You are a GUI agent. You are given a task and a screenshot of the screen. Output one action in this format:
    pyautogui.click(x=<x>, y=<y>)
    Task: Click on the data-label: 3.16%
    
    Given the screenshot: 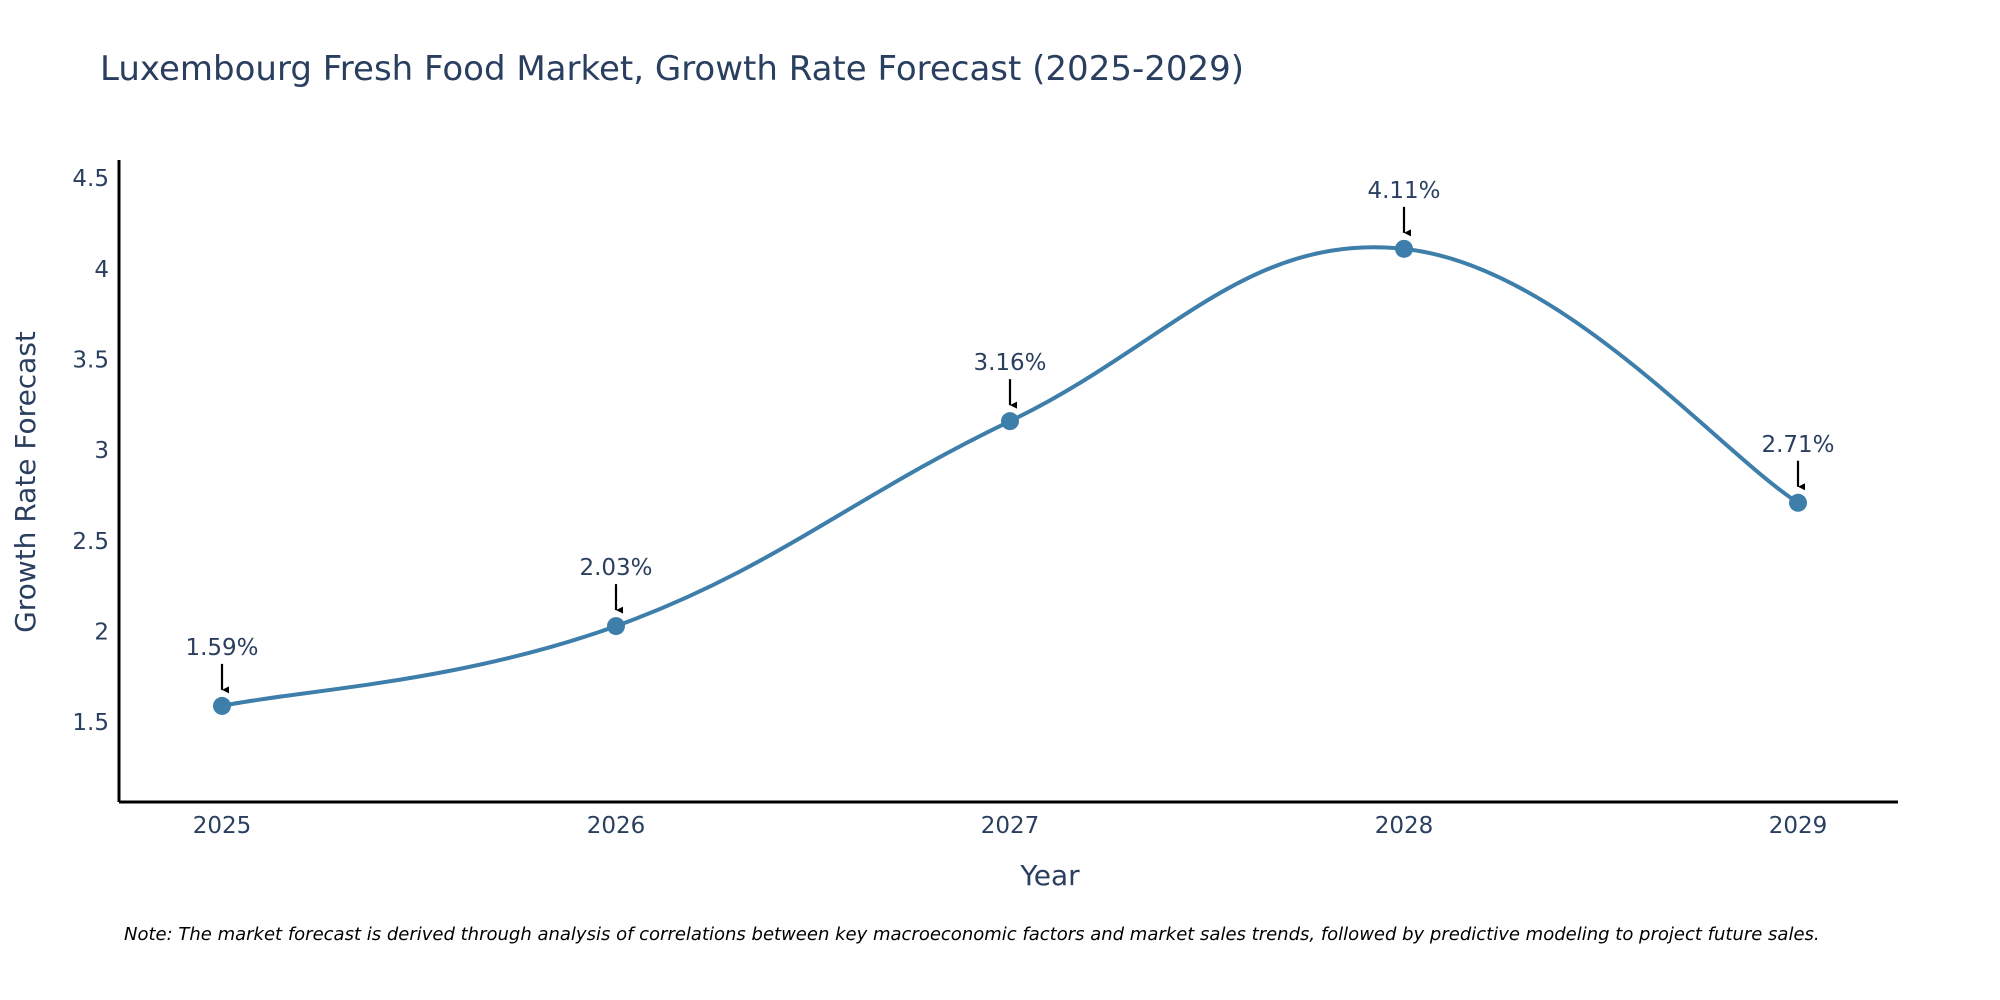 What is the action you would take?
    pyautogui.click(x=1009, y=363)
    